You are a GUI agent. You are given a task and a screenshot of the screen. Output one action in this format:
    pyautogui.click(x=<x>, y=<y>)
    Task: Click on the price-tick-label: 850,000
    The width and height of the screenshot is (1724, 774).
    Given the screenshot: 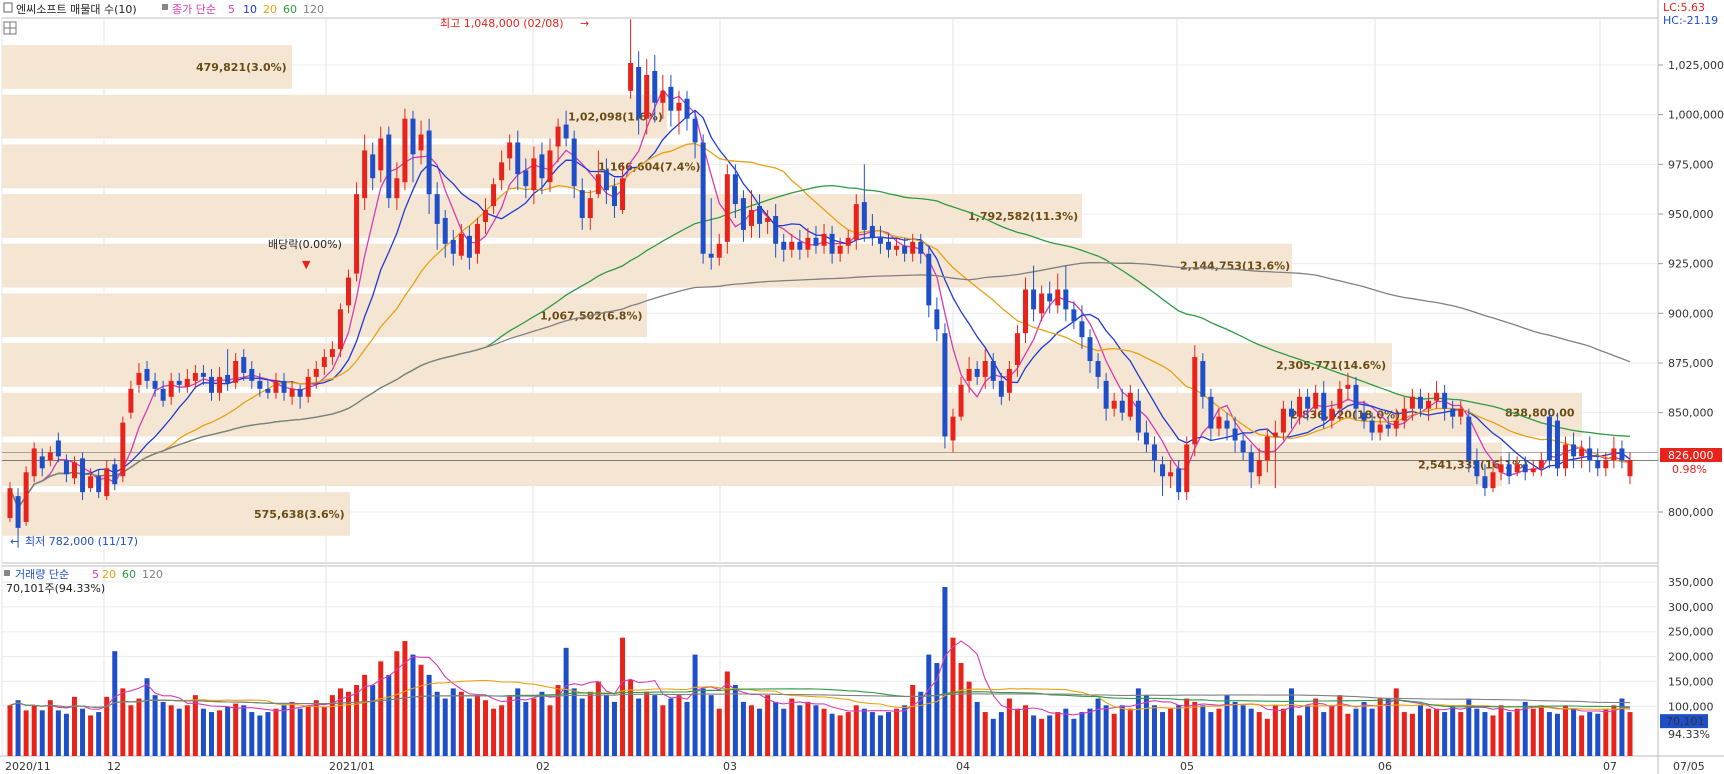 What is the action you would take?
    pyautogui.click(x=1691, y=413)
    